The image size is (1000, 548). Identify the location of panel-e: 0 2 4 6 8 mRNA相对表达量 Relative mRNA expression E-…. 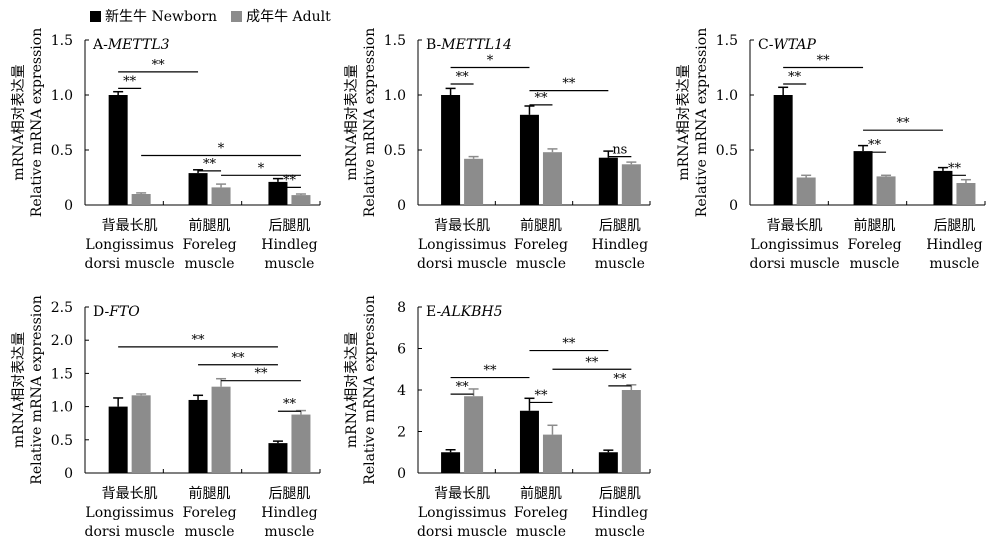
(497, 417).